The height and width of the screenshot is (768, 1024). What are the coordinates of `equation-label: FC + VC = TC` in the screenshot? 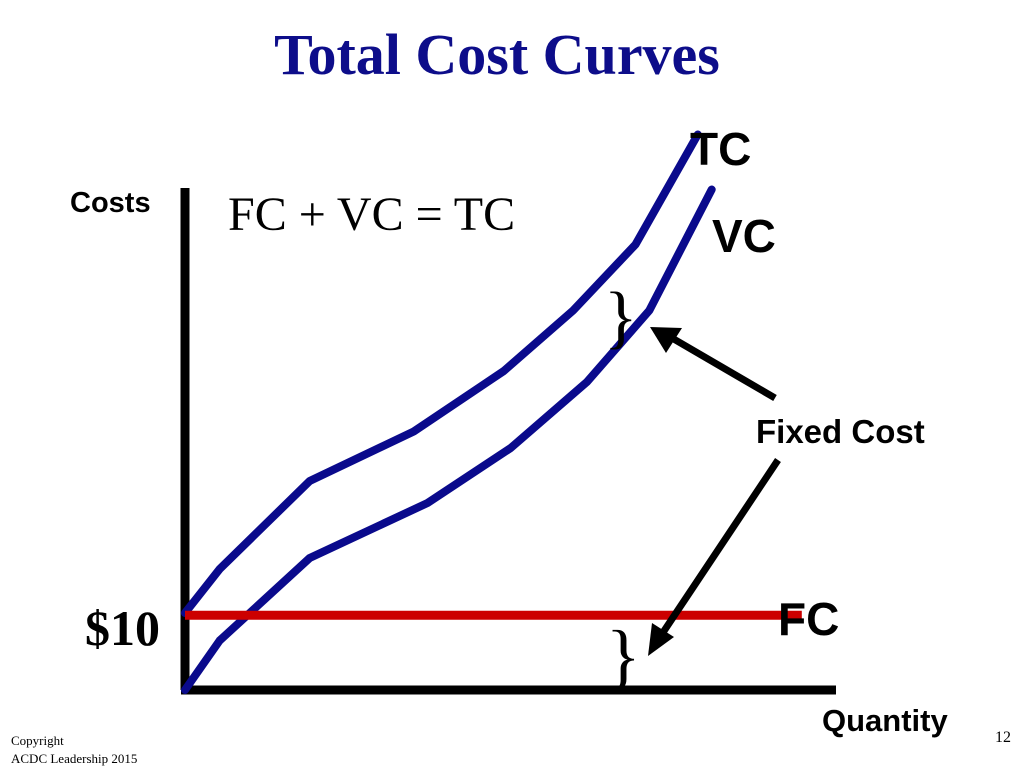 It's located at (371, 214).